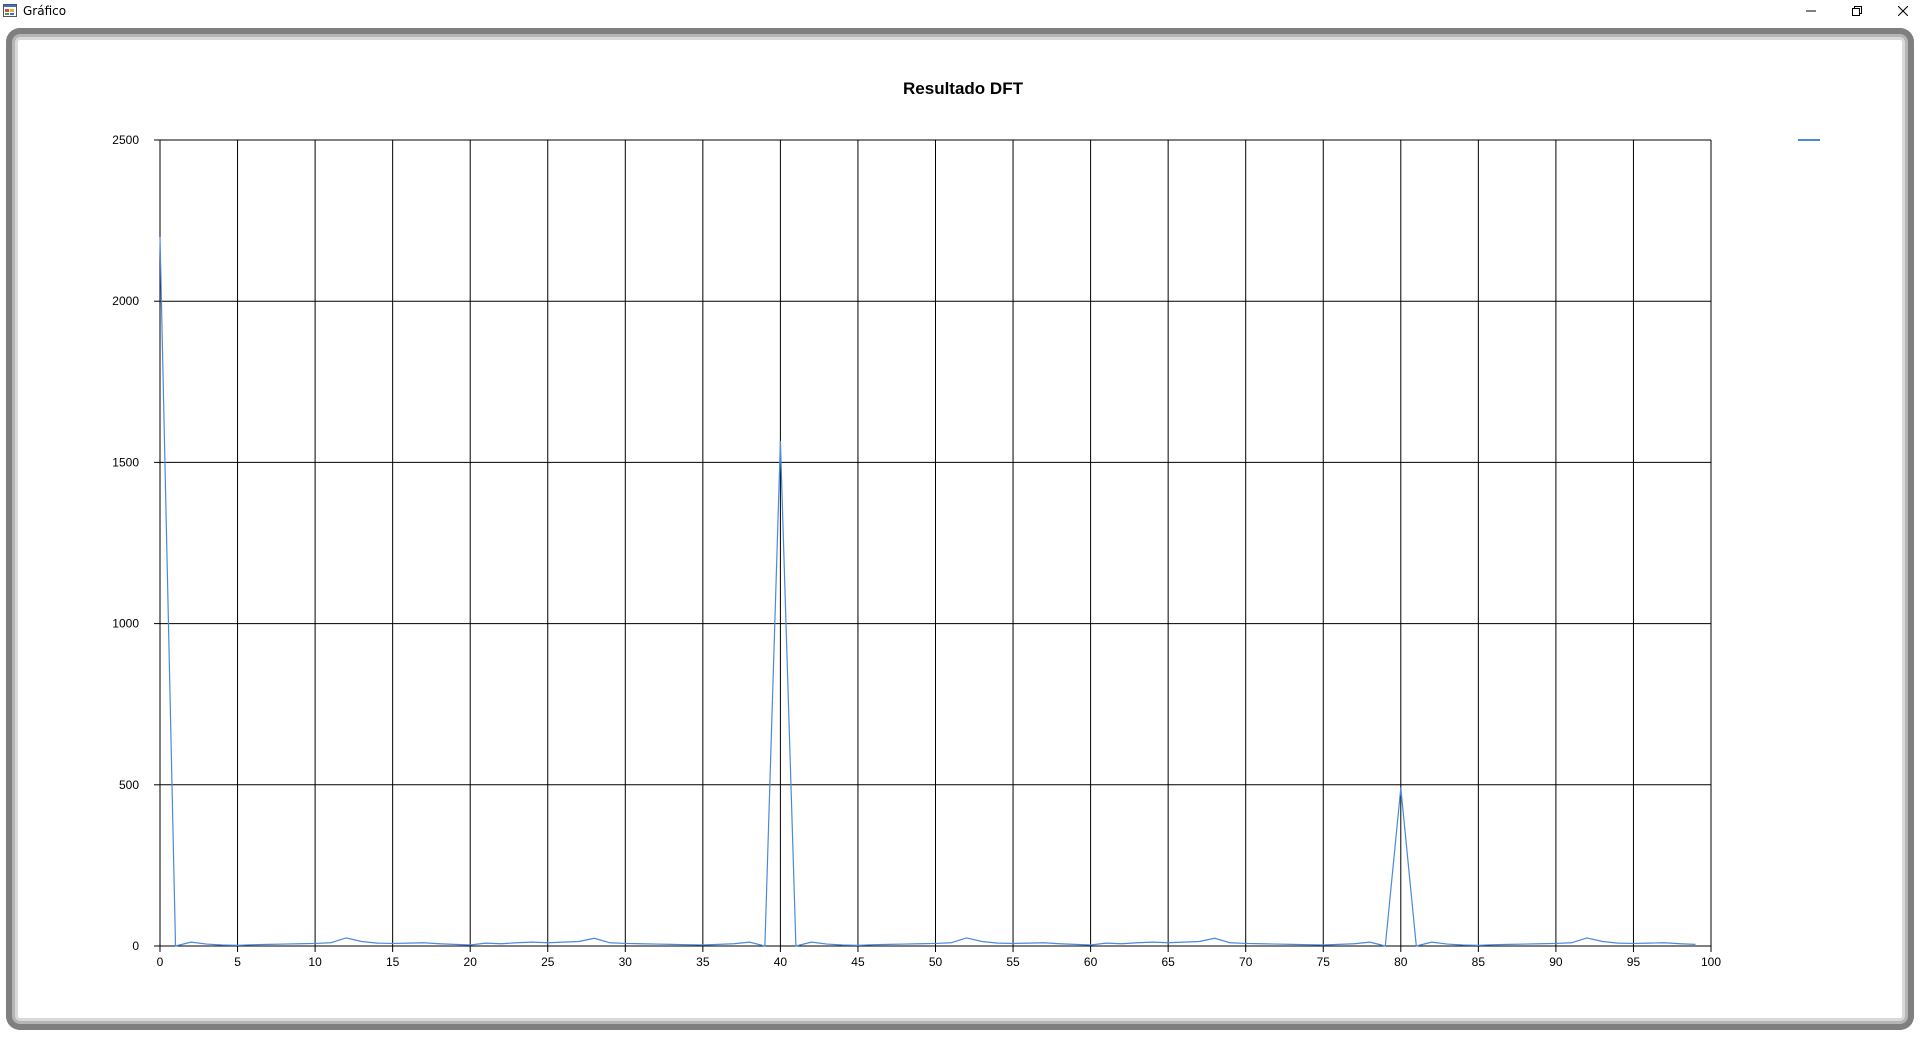  What do you see at coordinates (315, 962) in the screenshot?
I see `x-tick-label: 10` at bounding box center [315, 962].